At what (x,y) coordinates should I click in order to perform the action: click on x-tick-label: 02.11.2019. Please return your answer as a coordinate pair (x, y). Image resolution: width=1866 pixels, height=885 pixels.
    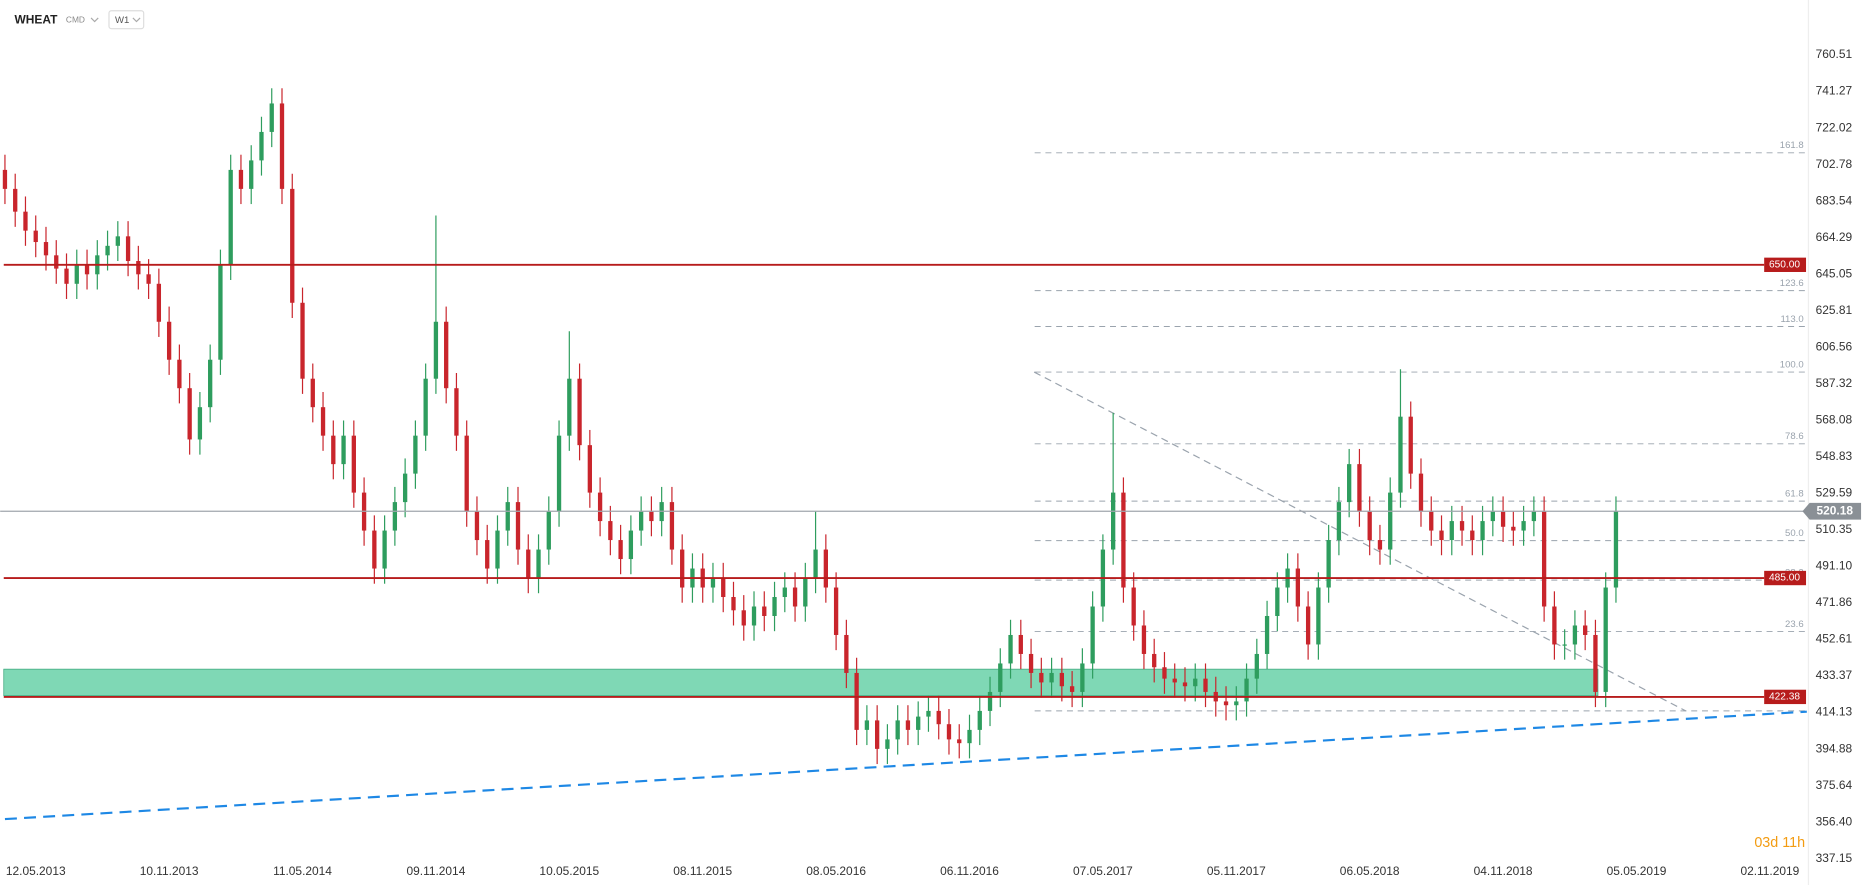
    Looking at the image, I should click on (1769, 871).